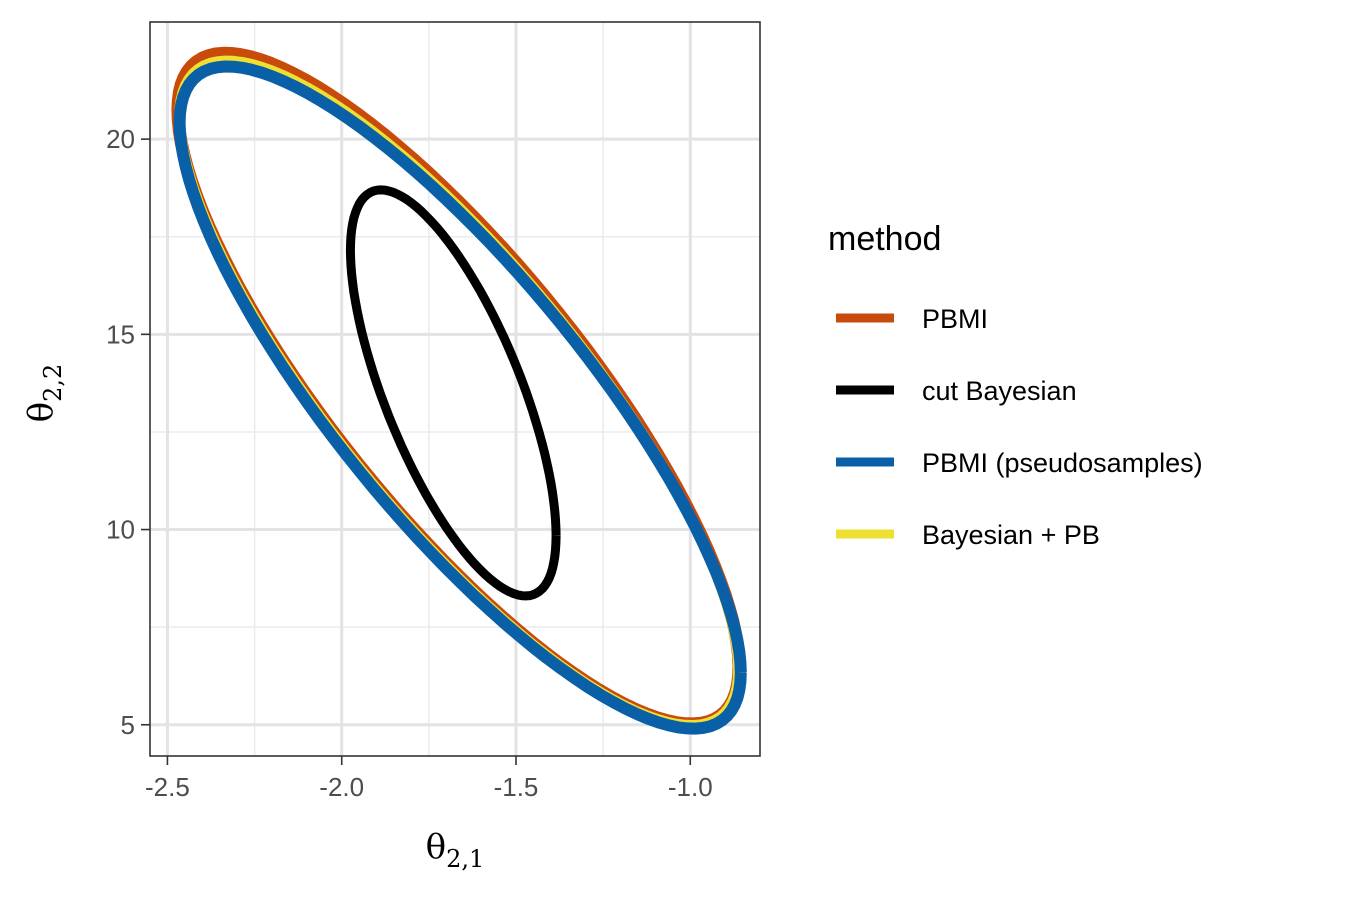  What do you see at coordinates (120, 139) in the screenshot?
I see `y-tick-label: 20` at bounding box center [120, 139].